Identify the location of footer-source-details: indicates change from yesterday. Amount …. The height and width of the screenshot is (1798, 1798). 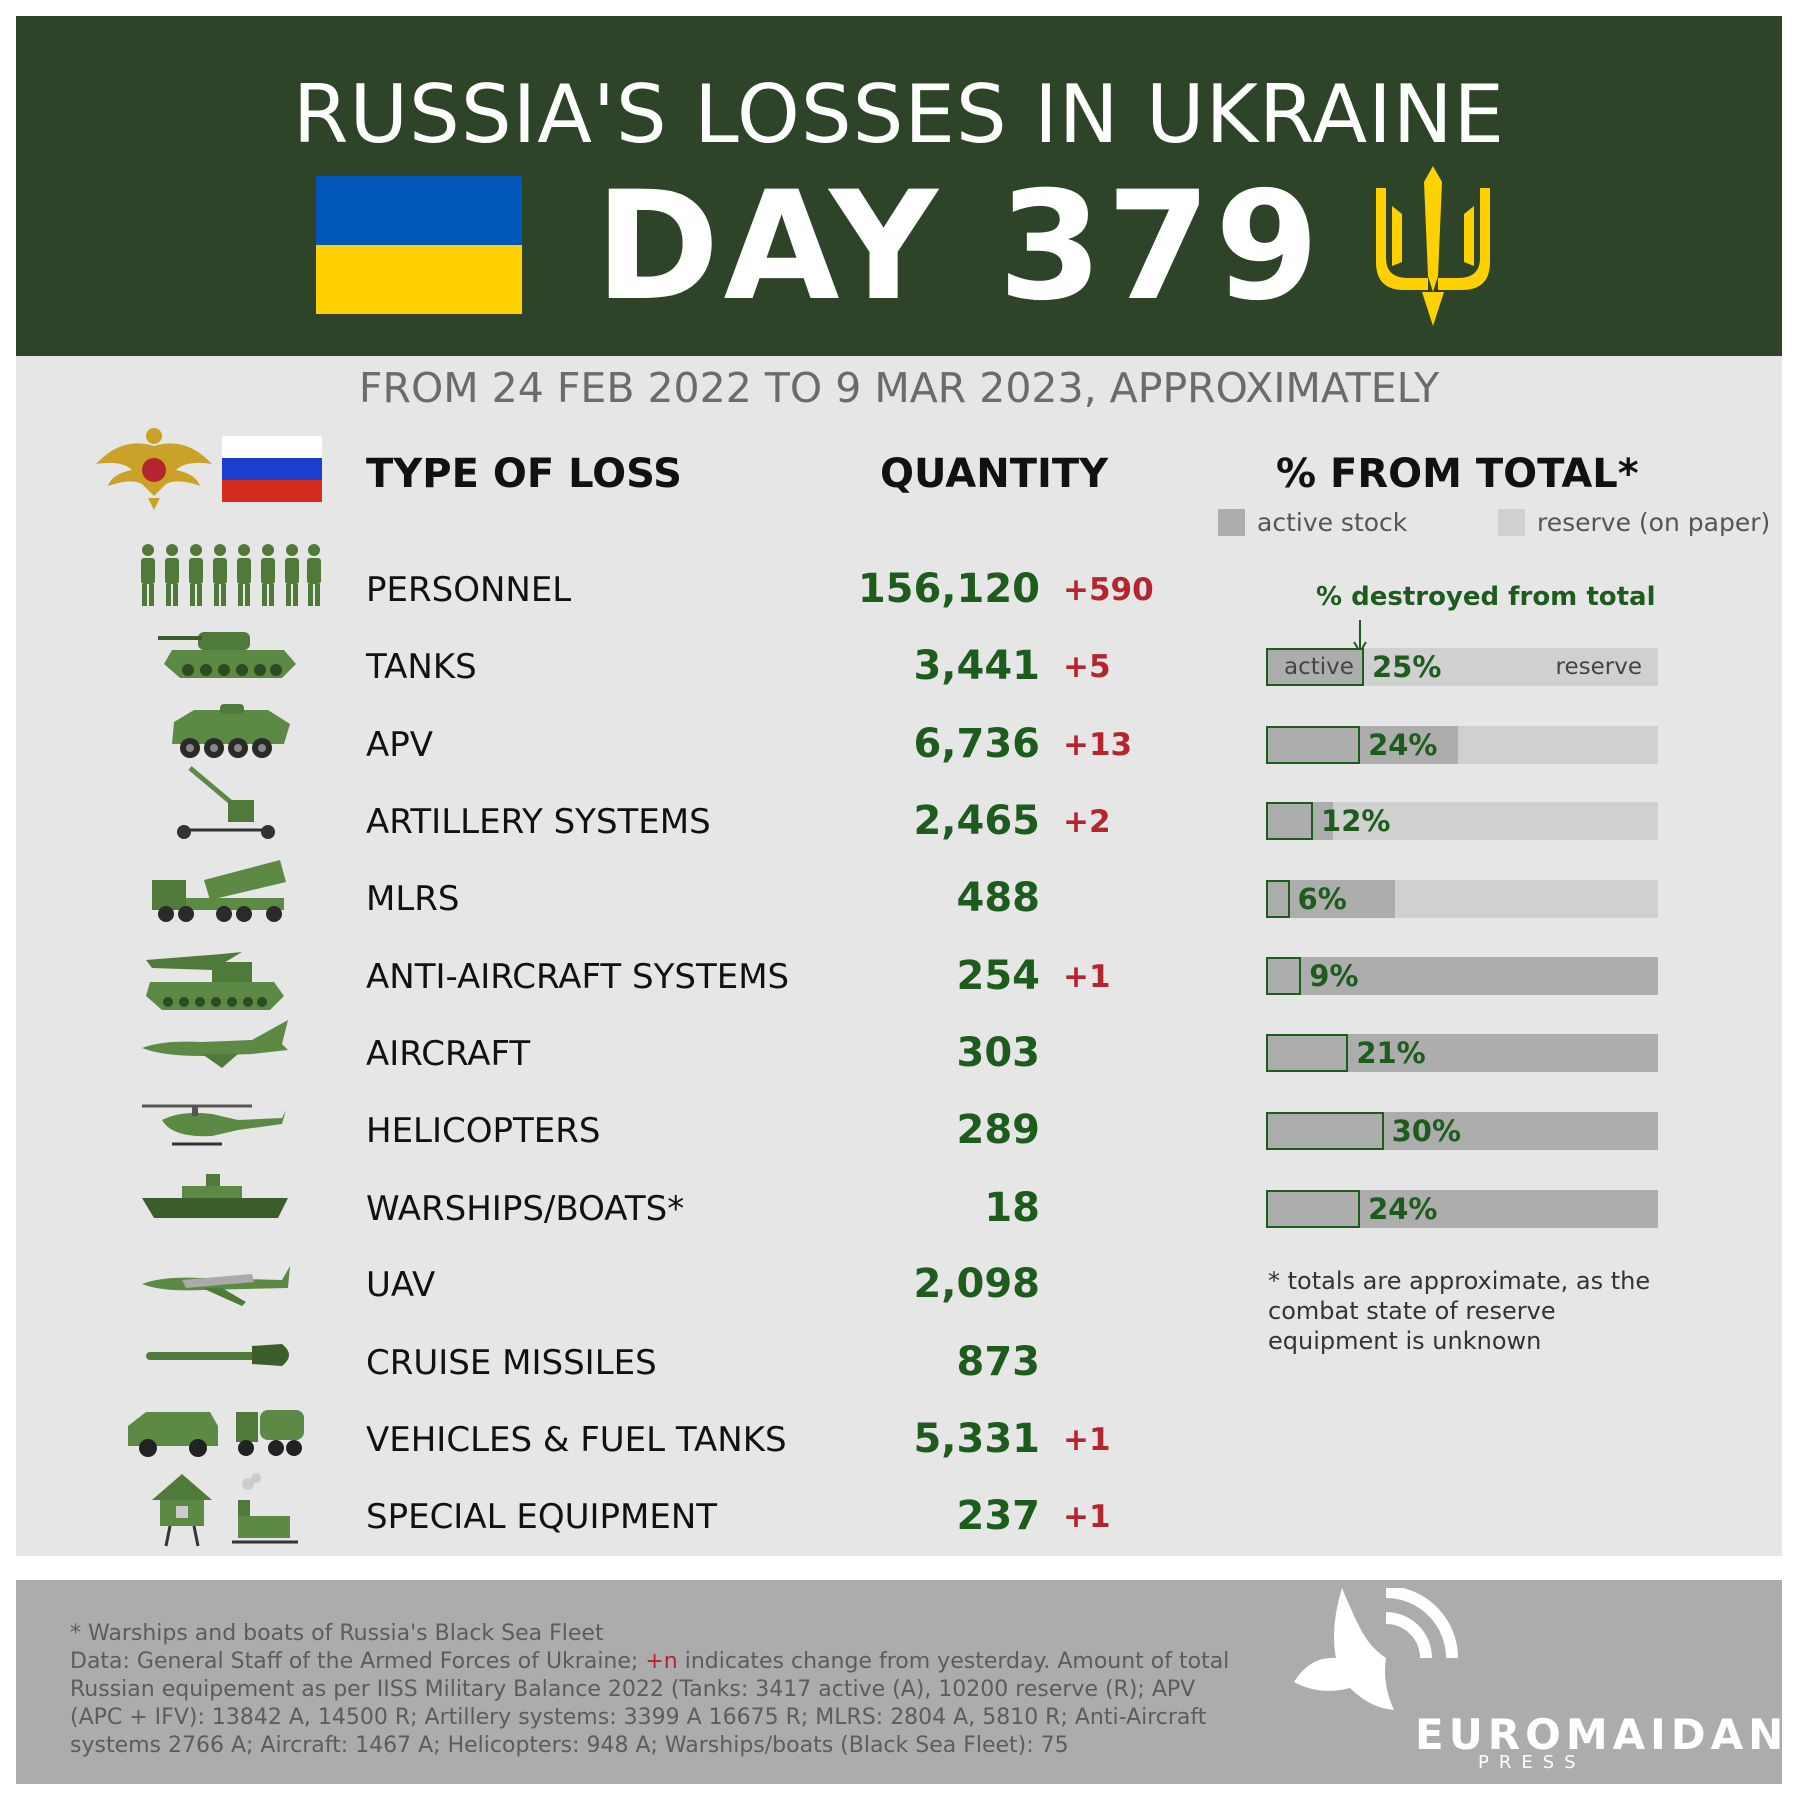
(650, 1703).